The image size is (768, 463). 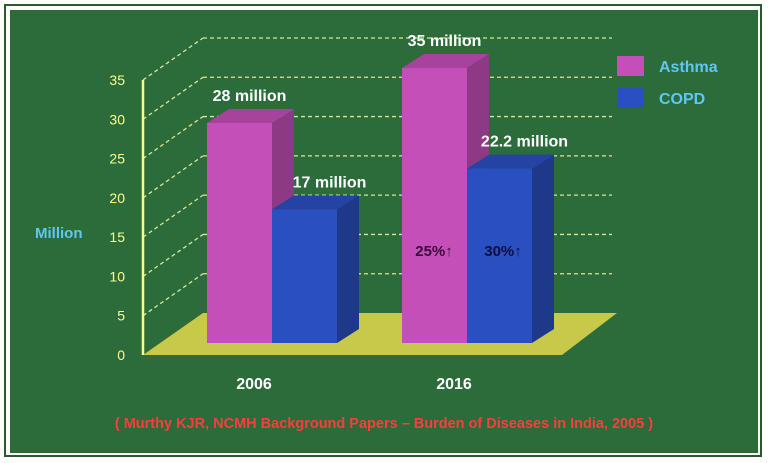 I want to click on data-label: 28 million, so click(x=250, y=96).